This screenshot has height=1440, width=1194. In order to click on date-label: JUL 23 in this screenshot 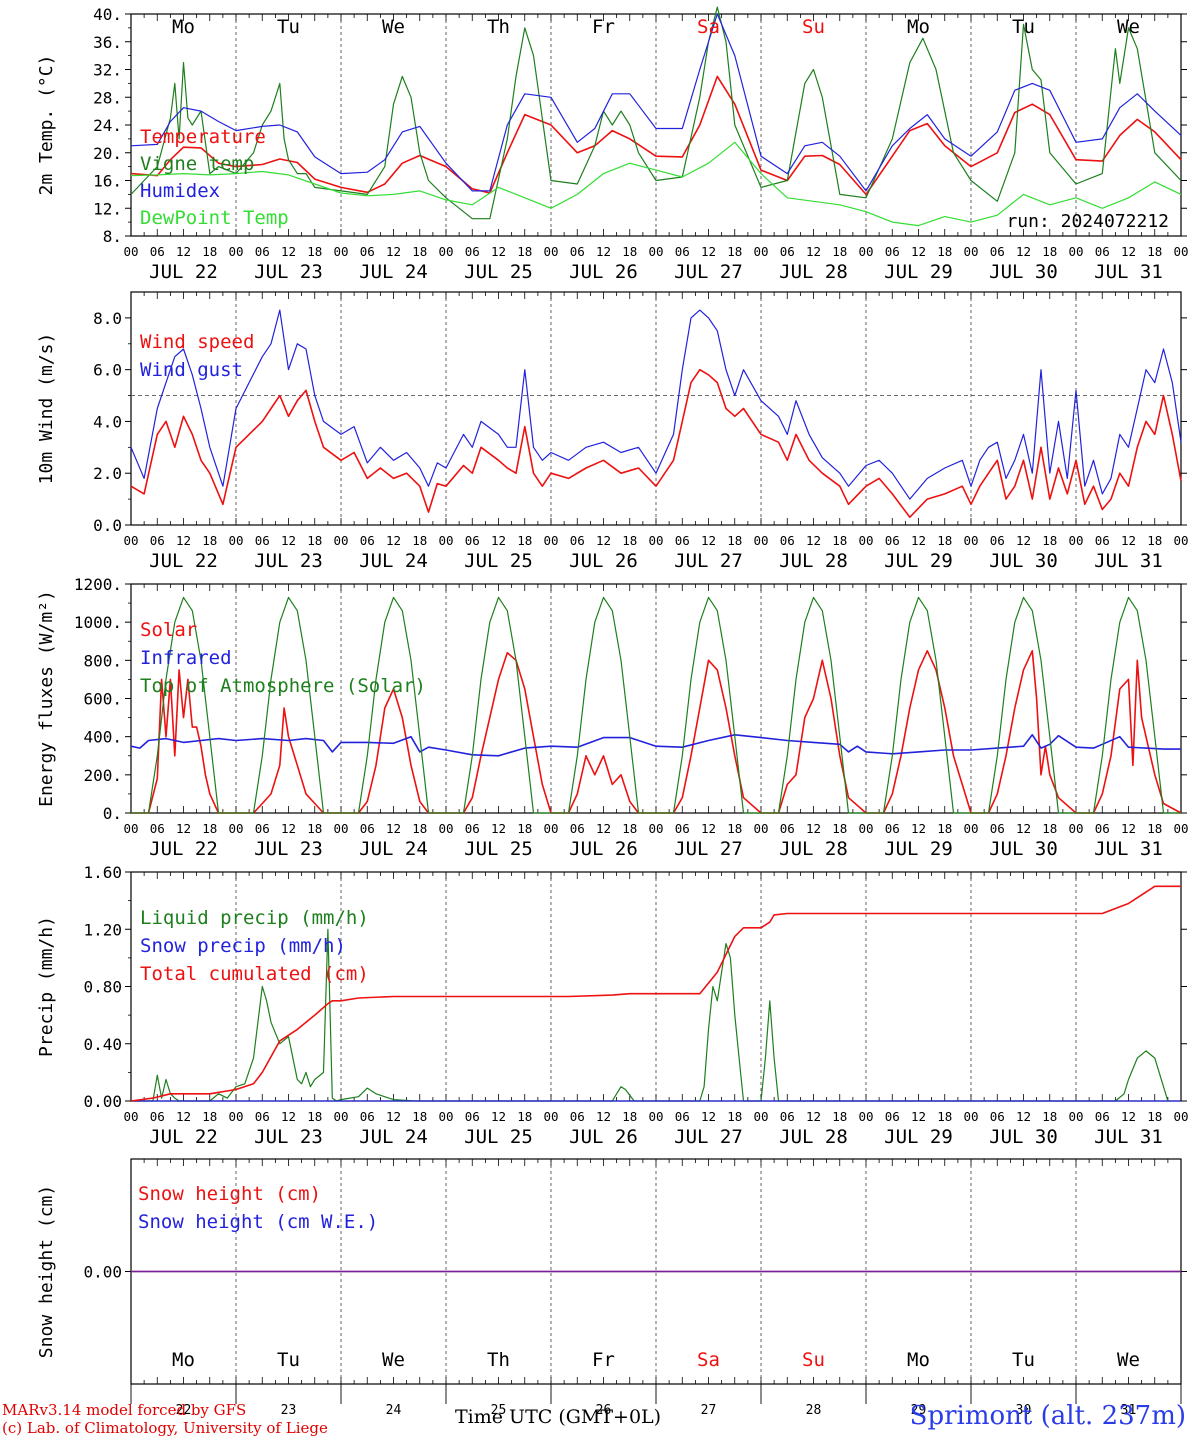, I will do `click(288, 561)`.